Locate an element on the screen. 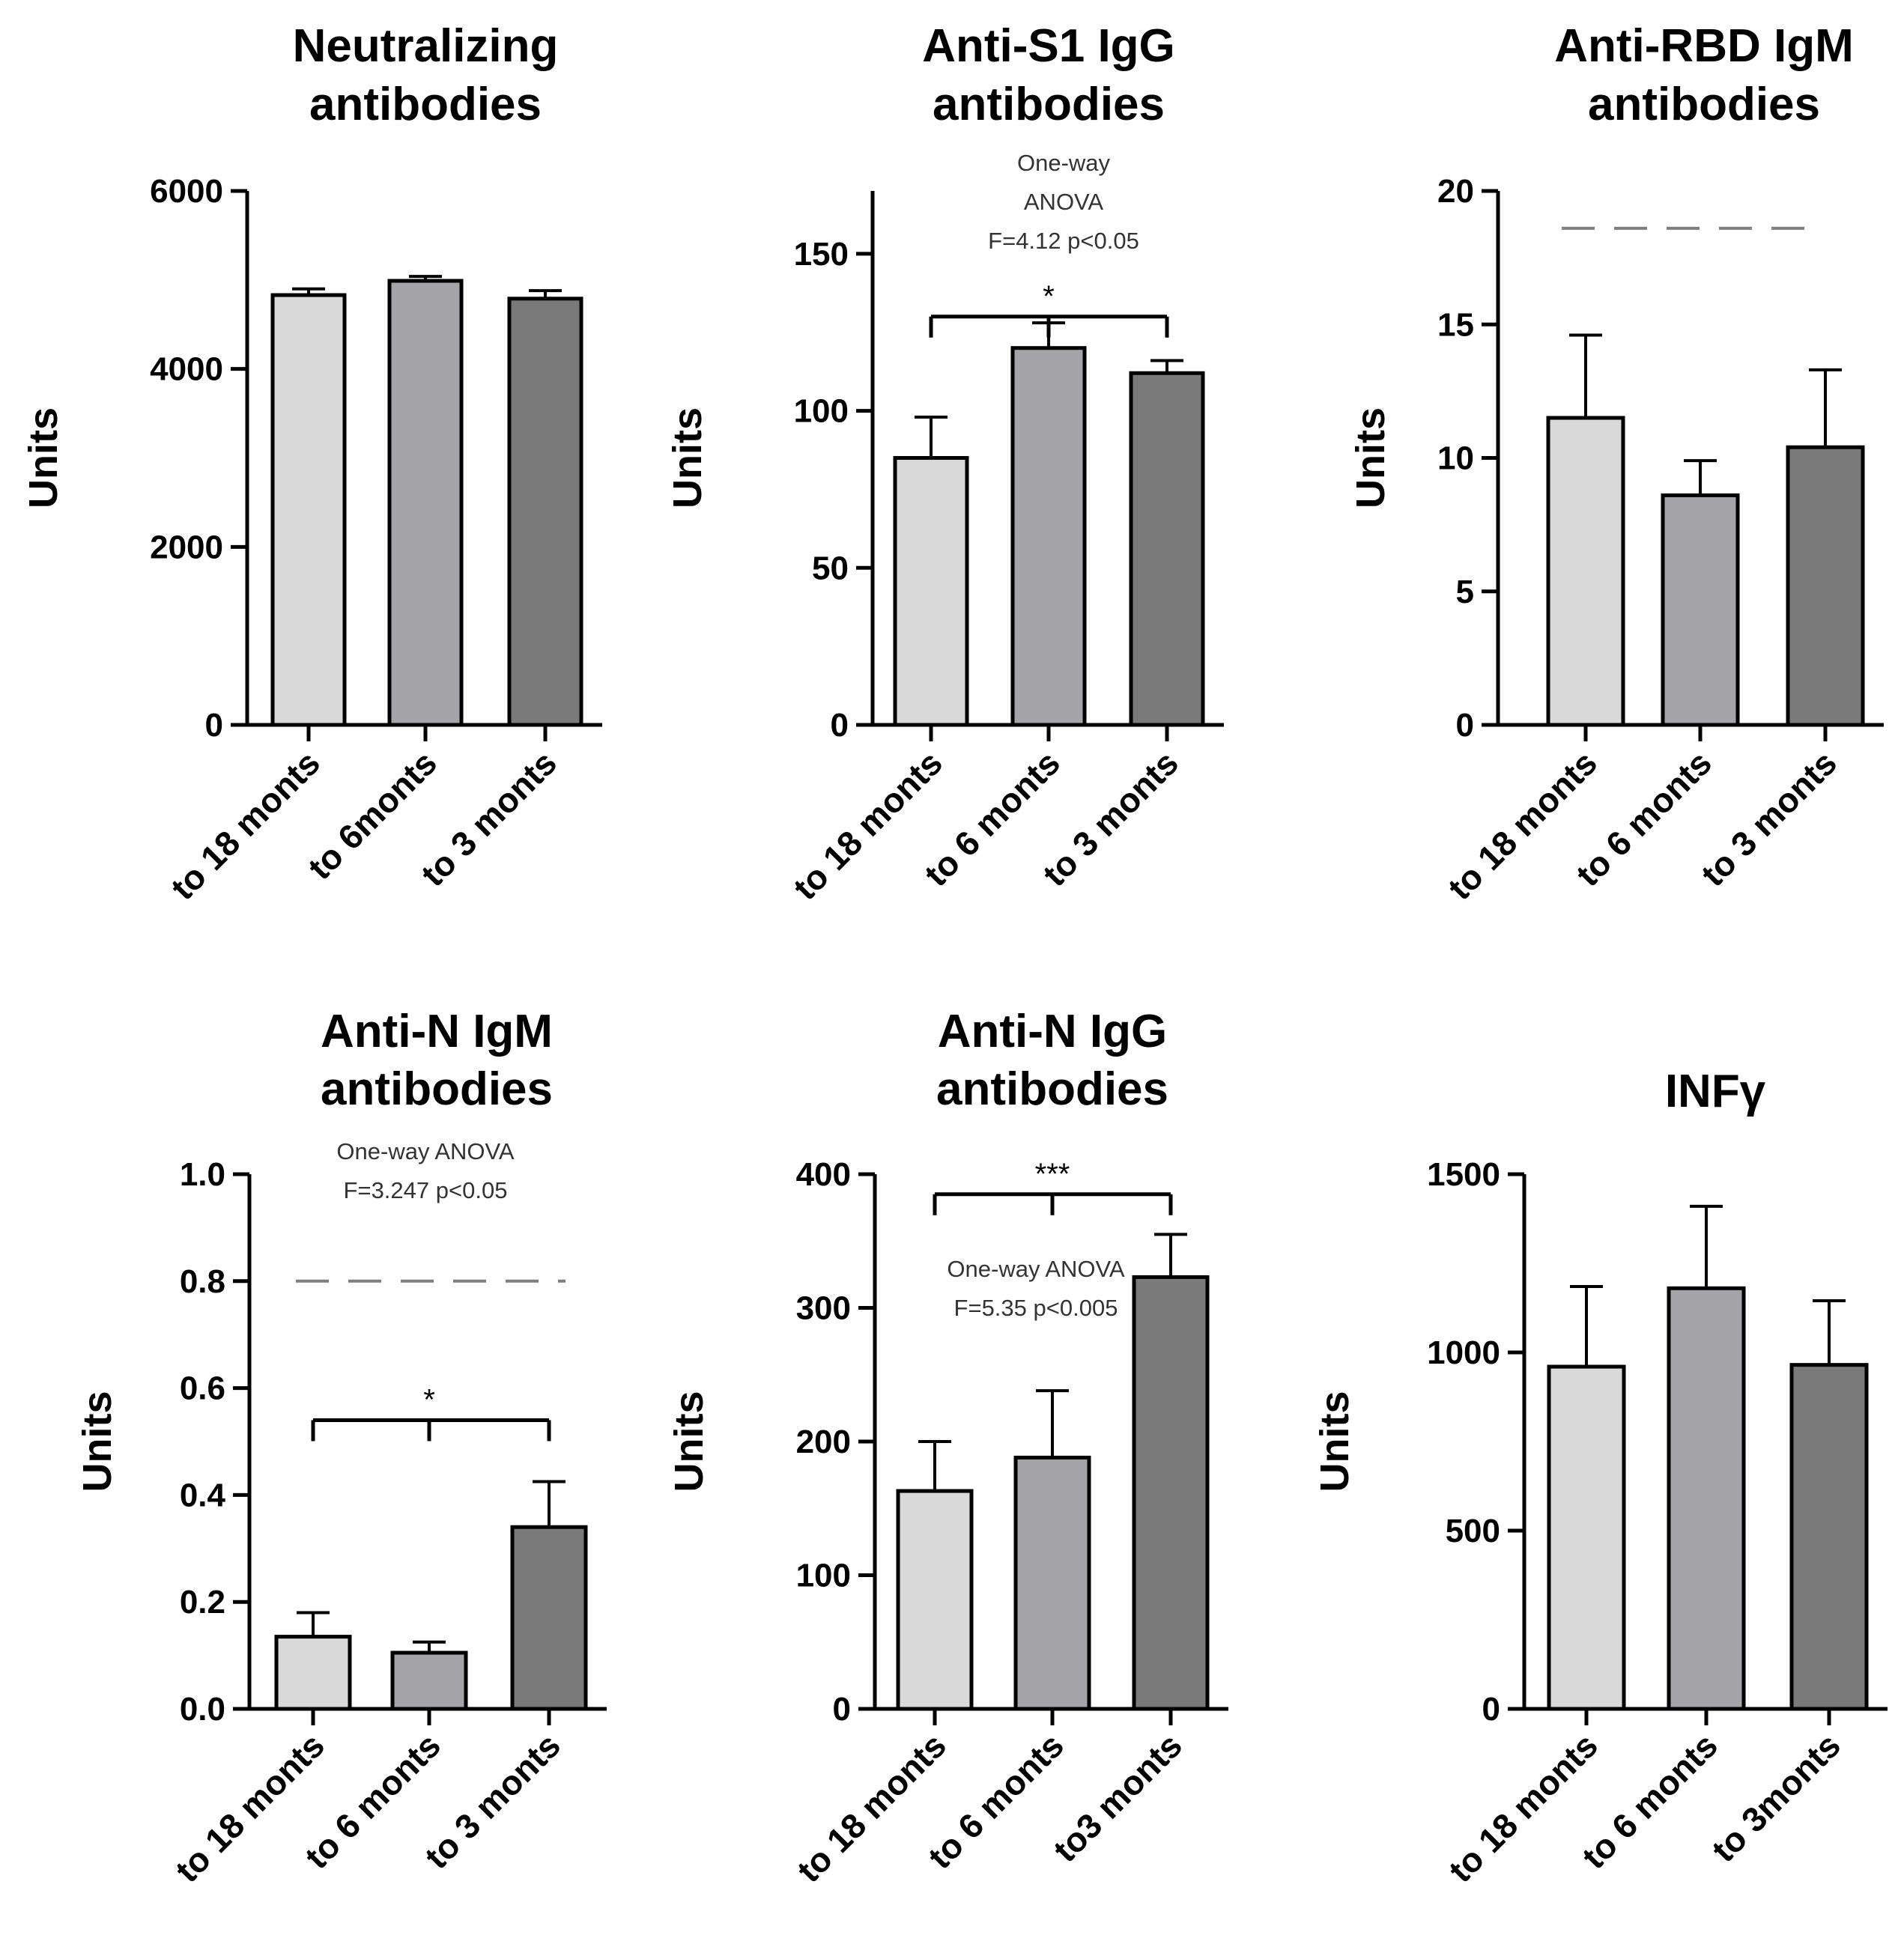 The width and height of the screenshot is (1904, 1950). chart-title: INFγ is located at coordinates (1715, 1091).